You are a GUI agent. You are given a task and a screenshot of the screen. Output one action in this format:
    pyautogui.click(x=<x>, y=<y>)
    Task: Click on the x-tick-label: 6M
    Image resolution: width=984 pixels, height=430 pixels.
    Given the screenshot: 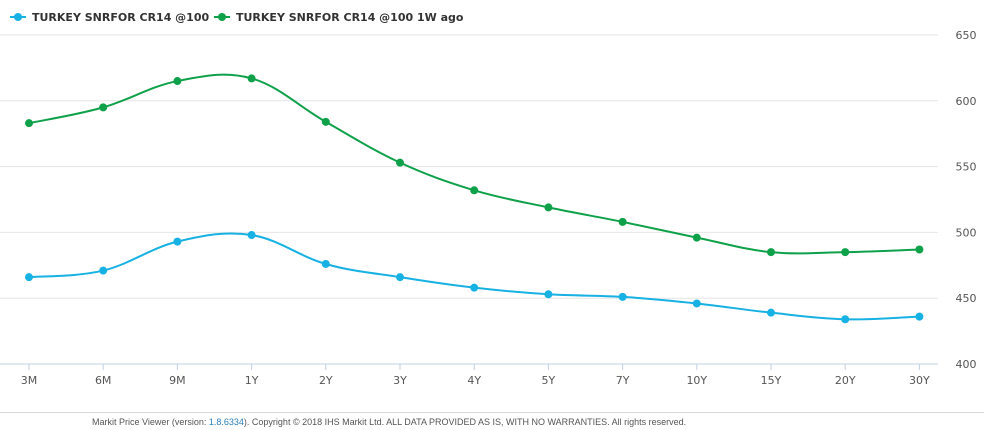 What is the action you would take?
    pyautogui.click(x=103, y=380)
    